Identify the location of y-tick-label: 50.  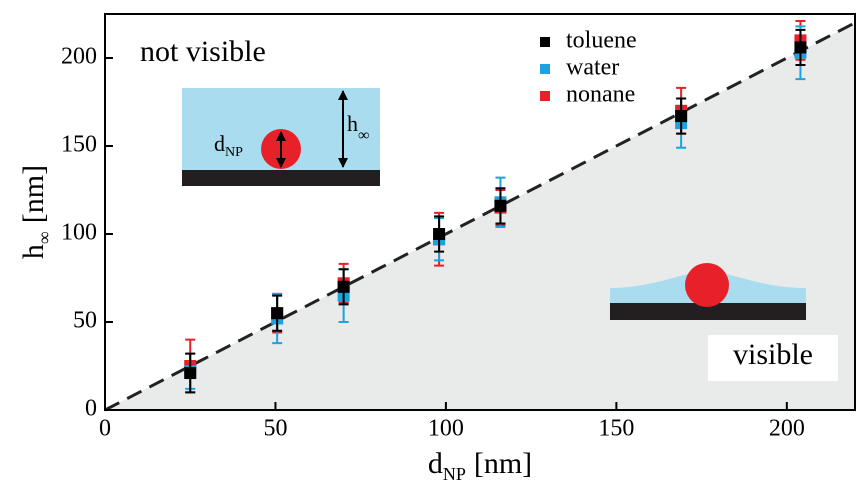
(85, 321).